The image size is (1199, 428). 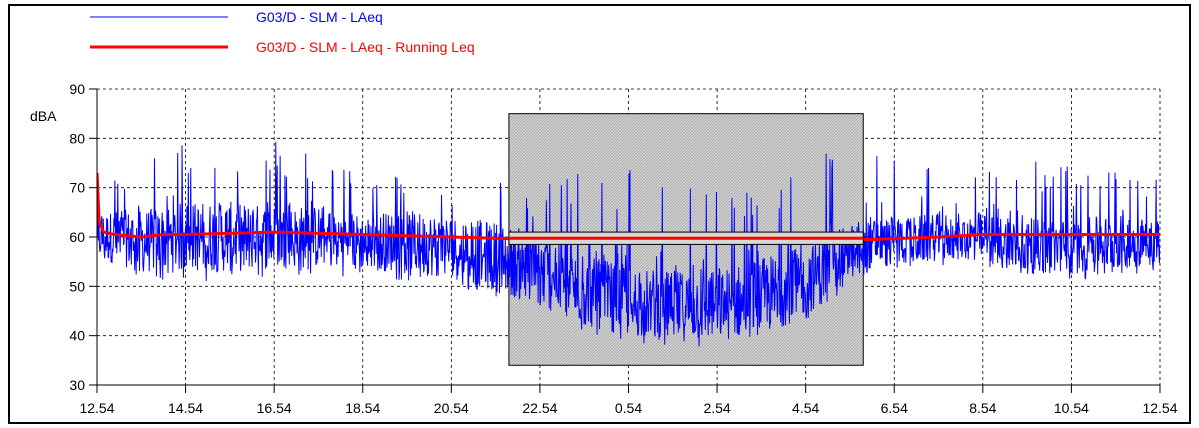 I want to click on y-tick-label: 70, so click(x=77, y=188).